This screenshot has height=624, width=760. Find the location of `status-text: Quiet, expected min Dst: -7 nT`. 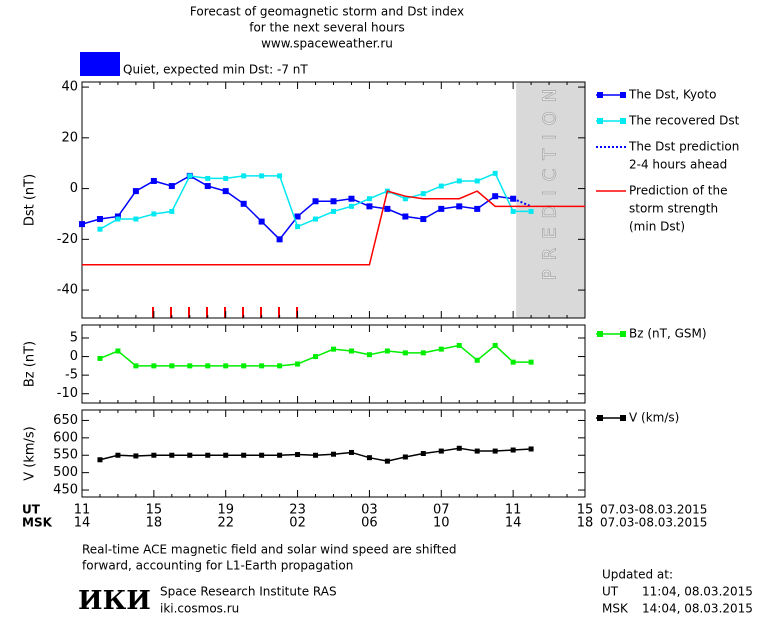

status-text: Quiet, expected min Dst: -7 nT is located at coordinates (215, 70).